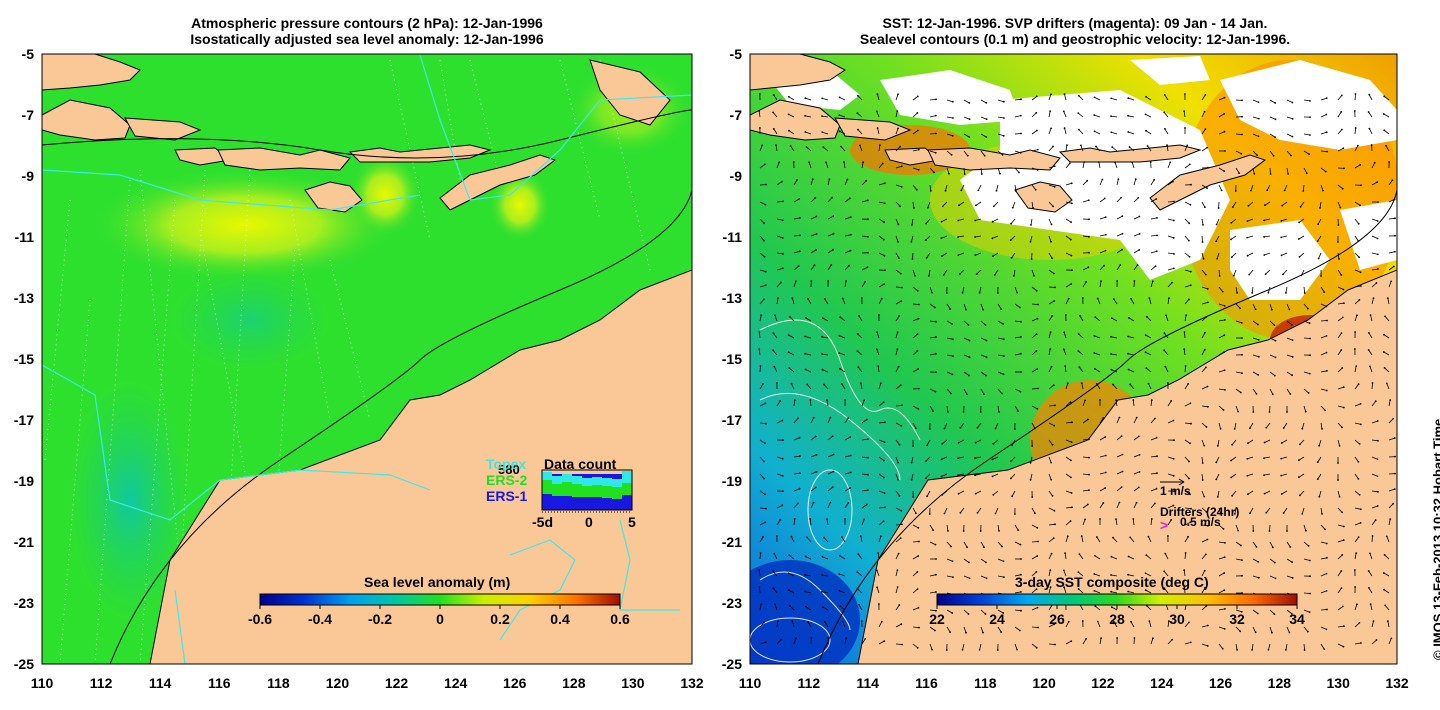 Image resolution: width=1440 pixels, height=710 pixels. Describe the element at coordinates (284, 159) in the screenshot. I see `sumbawa-left` at that location.